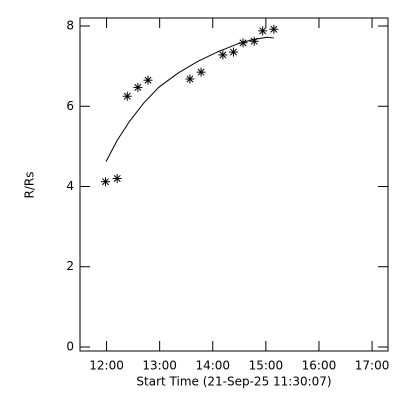  What do you see at coordinates (70, 346) in the screenshot?
I see `y-tick-label: 0` at bounding box center [70, 346].